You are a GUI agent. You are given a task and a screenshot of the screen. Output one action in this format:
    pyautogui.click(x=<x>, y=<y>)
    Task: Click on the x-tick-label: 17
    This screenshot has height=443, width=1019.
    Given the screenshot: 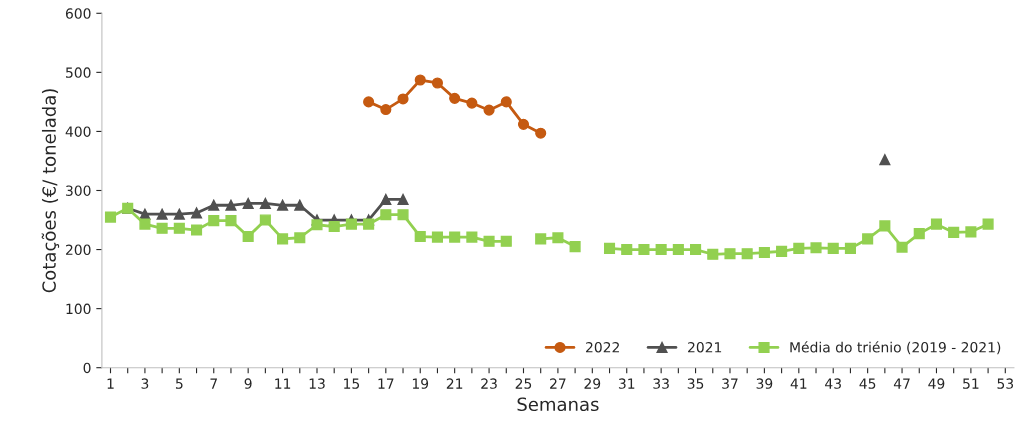 What is the action you would take?
    pyautogui.click(x=386, y=383)
    